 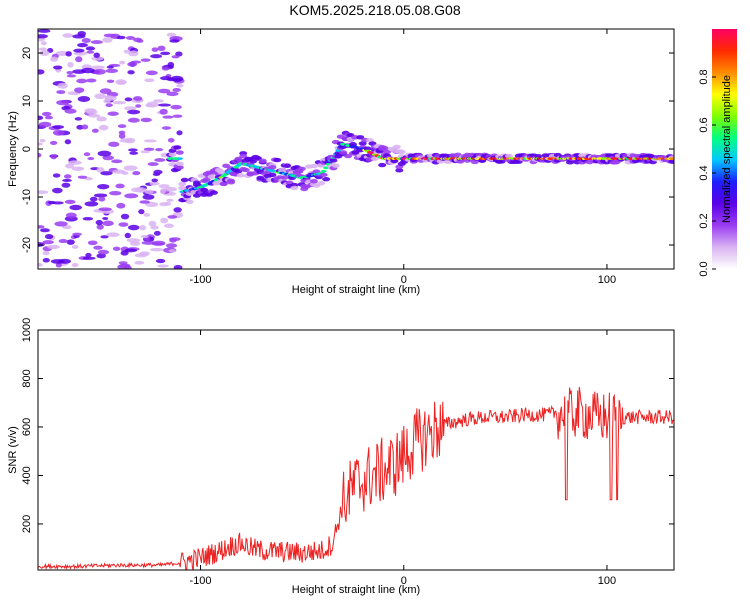 I want to click on x-tick-label: 100, so click(x=607, y=280).